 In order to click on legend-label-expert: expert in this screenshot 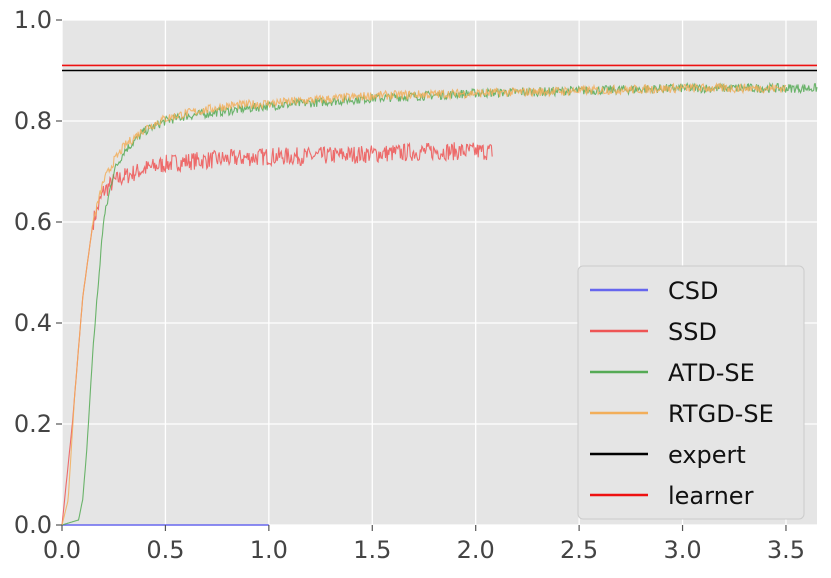, I will do `click(707, 455)`.